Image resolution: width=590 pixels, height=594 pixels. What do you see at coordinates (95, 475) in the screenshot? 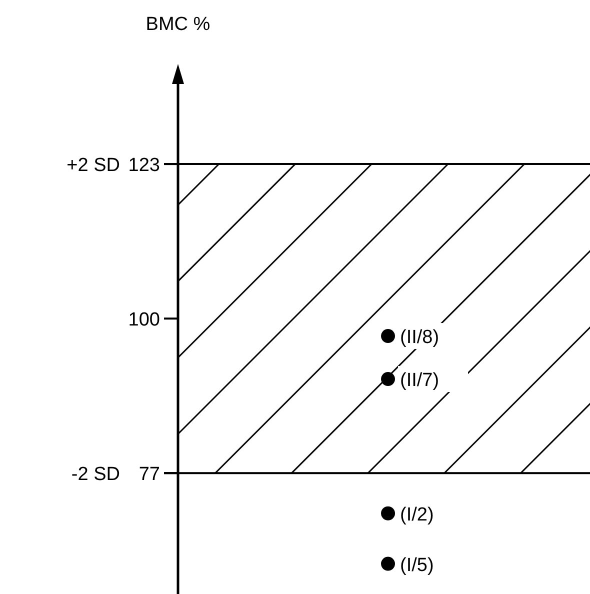
I see `ref-line-label: -2 SD` at bounding box center [95, 475].